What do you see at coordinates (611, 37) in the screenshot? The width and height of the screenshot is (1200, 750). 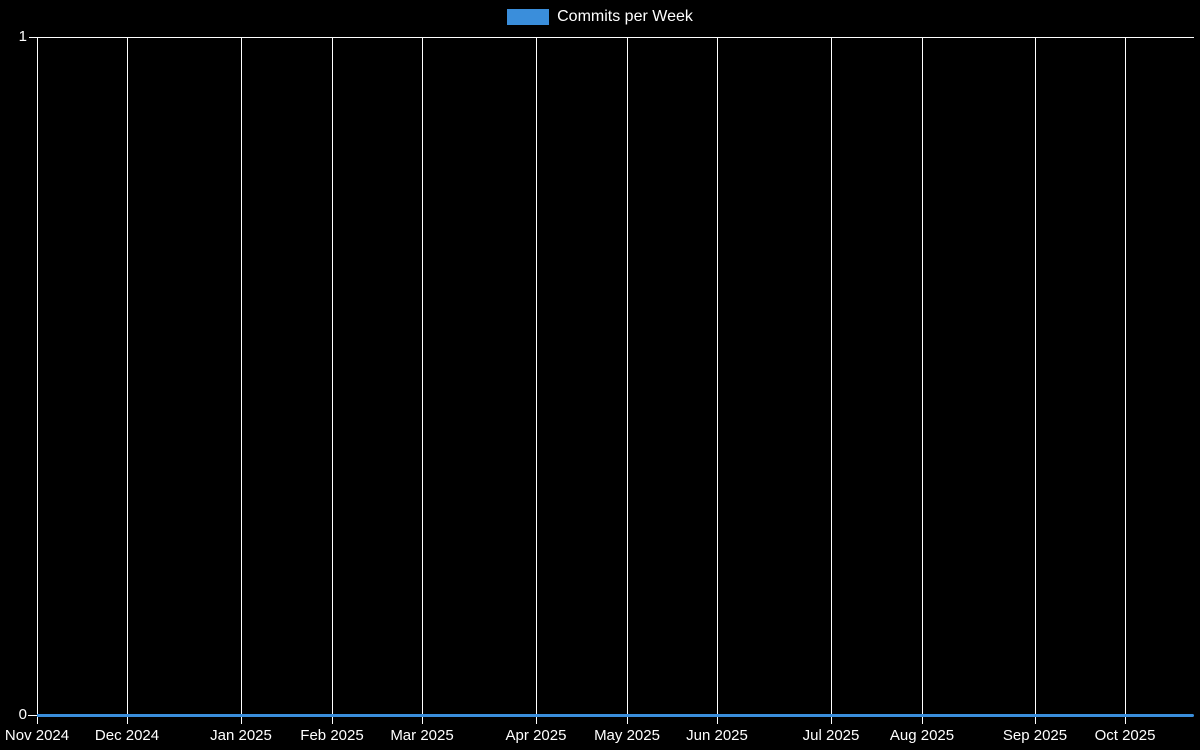 I see `y-max-gridline` at bounding box center [611, 37].